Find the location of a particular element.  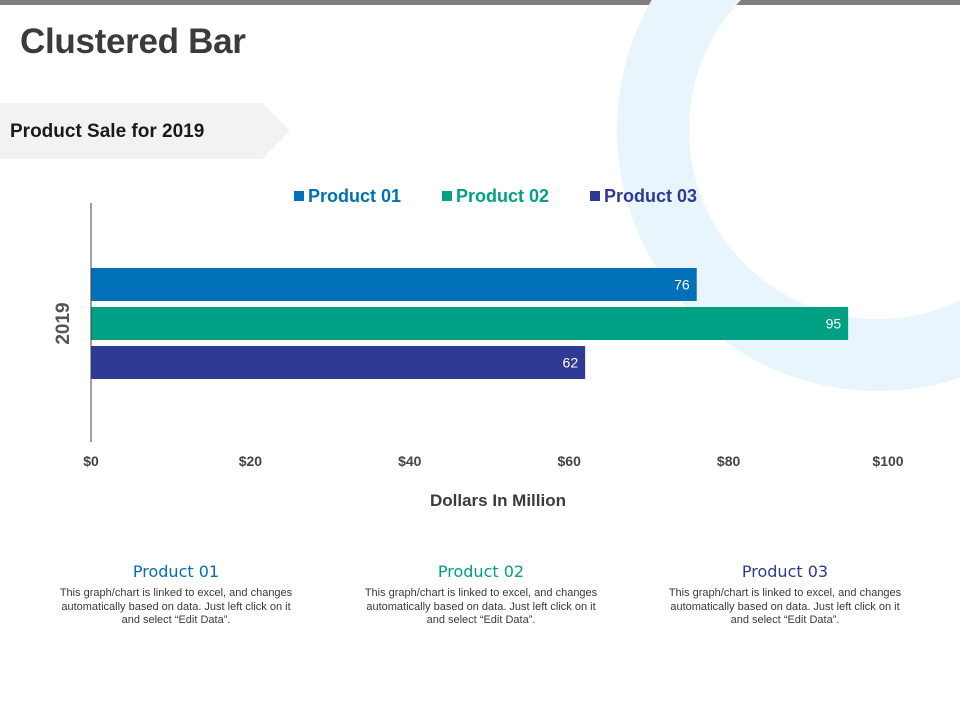

x-tick-label: $60 is located at coordinates (570, 461).